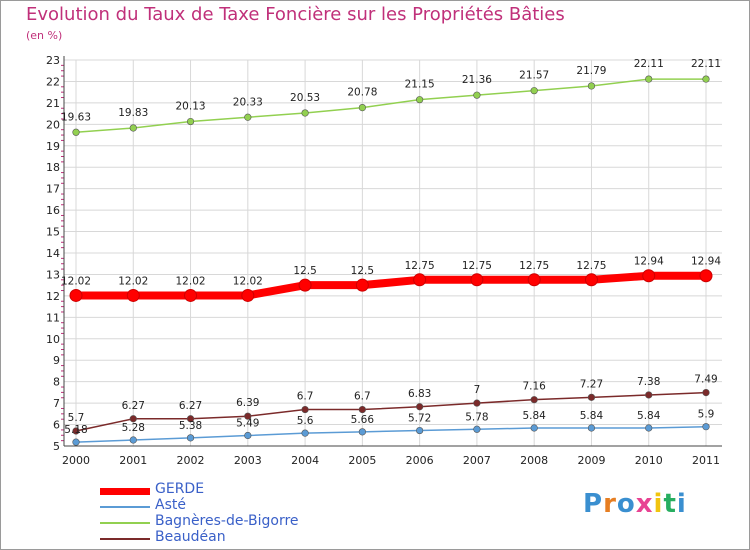 The image size is (750, 550). I want to click on logo-letter: r, so click(610, 504).